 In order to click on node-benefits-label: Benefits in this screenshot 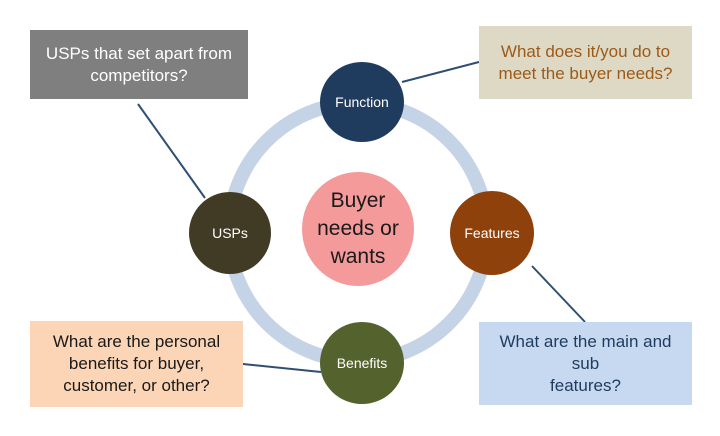, I will do `click(362, 363)`.